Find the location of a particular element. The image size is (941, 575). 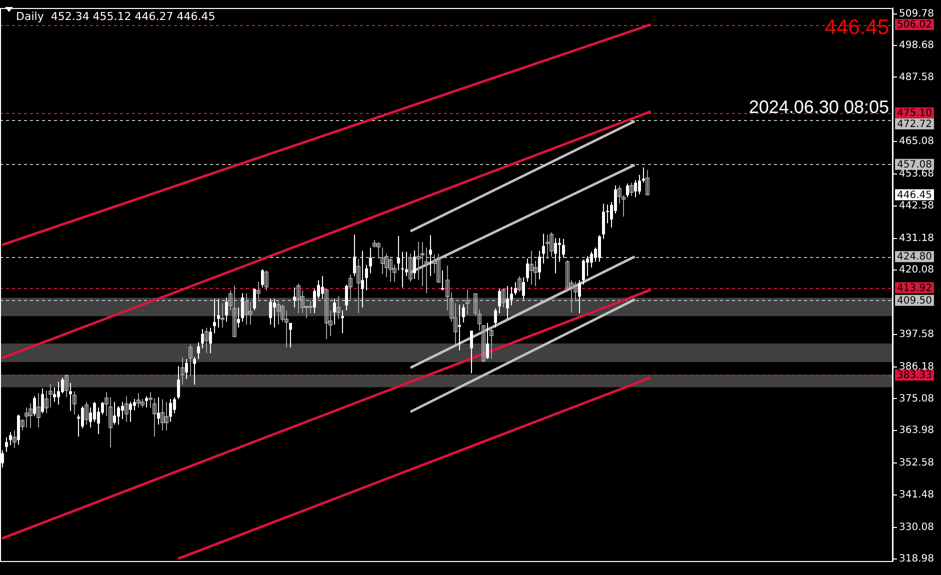

ref-line-label: 457.08 is located at coordinates (914, 164).